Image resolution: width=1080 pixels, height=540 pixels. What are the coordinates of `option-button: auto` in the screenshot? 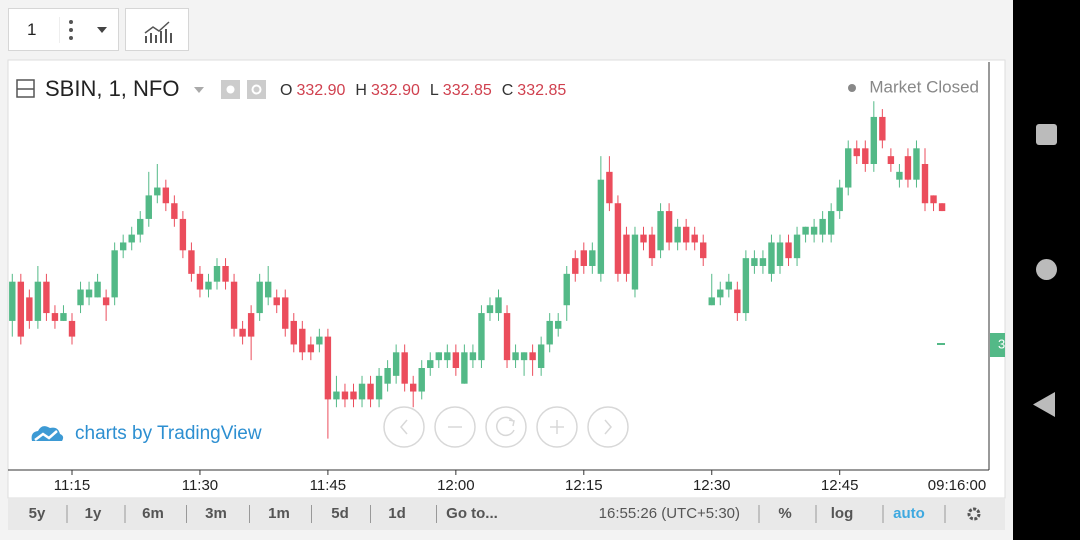 It's located at (909, 513).